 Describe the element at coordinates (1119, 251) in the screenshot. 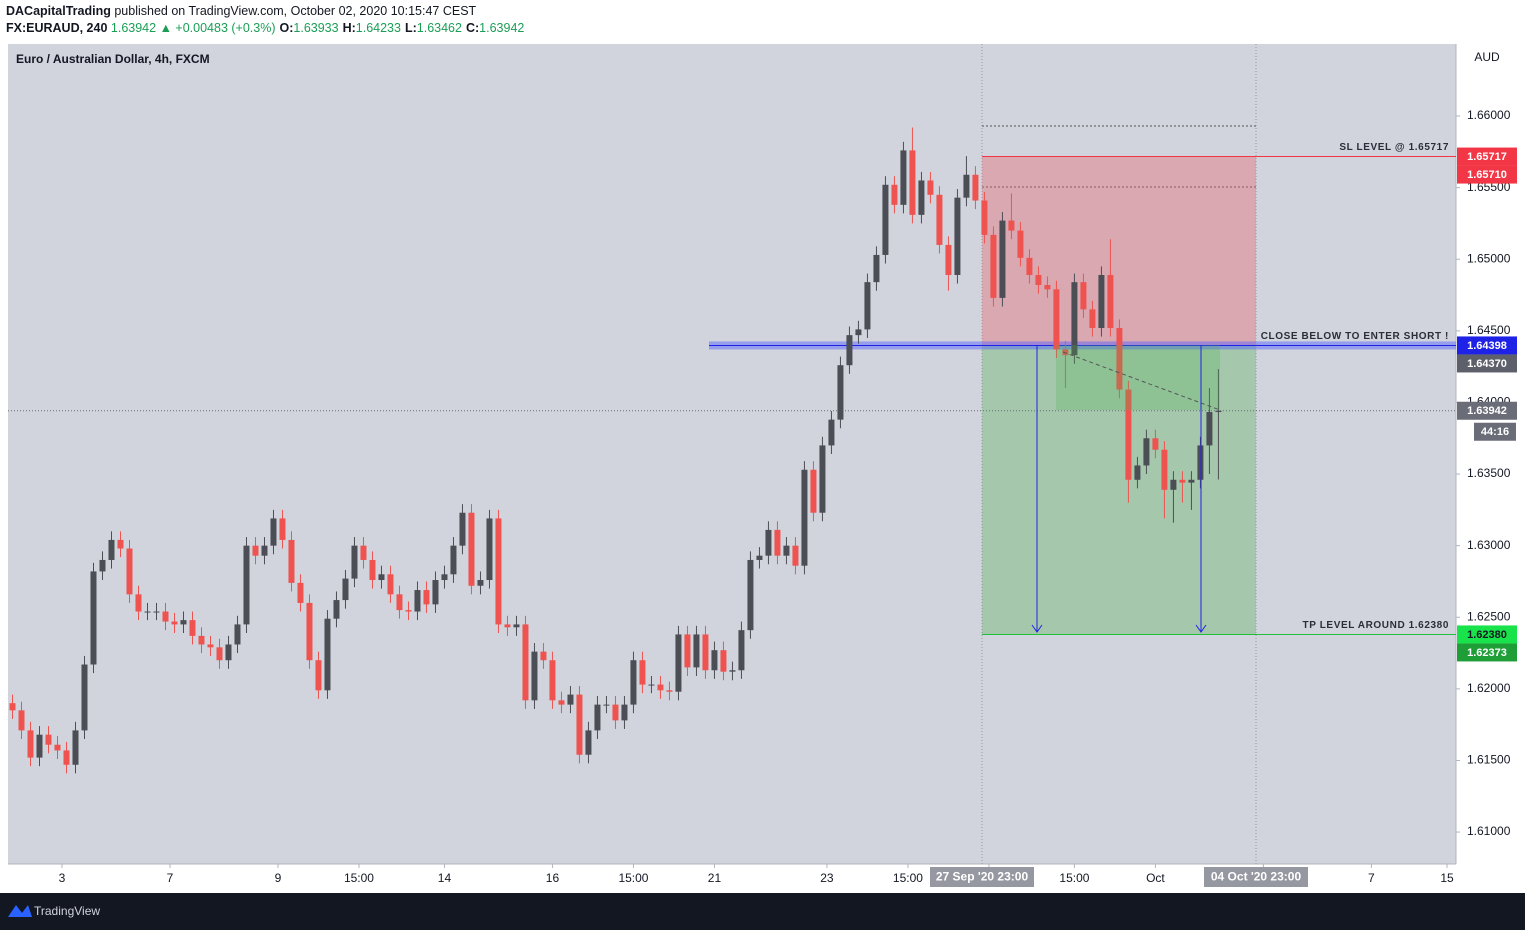

I see `stop-zone` at that location.